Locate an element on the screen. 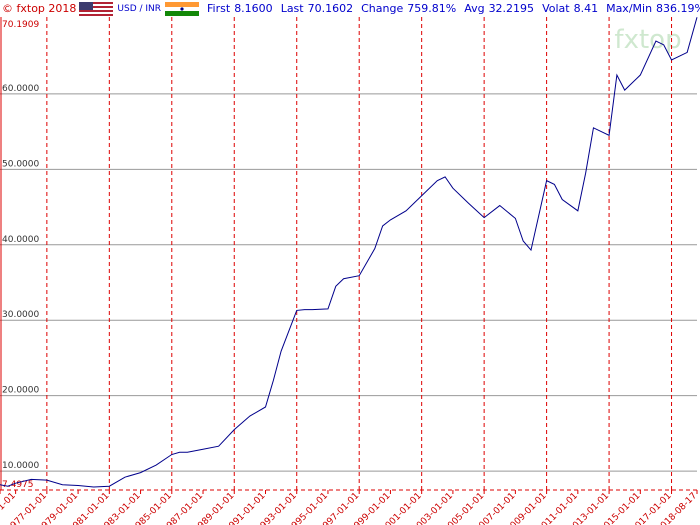 Image resolution: width=700 pixels, height=525 pixels. stat-label: Avg is located at coordinates (474, 8).